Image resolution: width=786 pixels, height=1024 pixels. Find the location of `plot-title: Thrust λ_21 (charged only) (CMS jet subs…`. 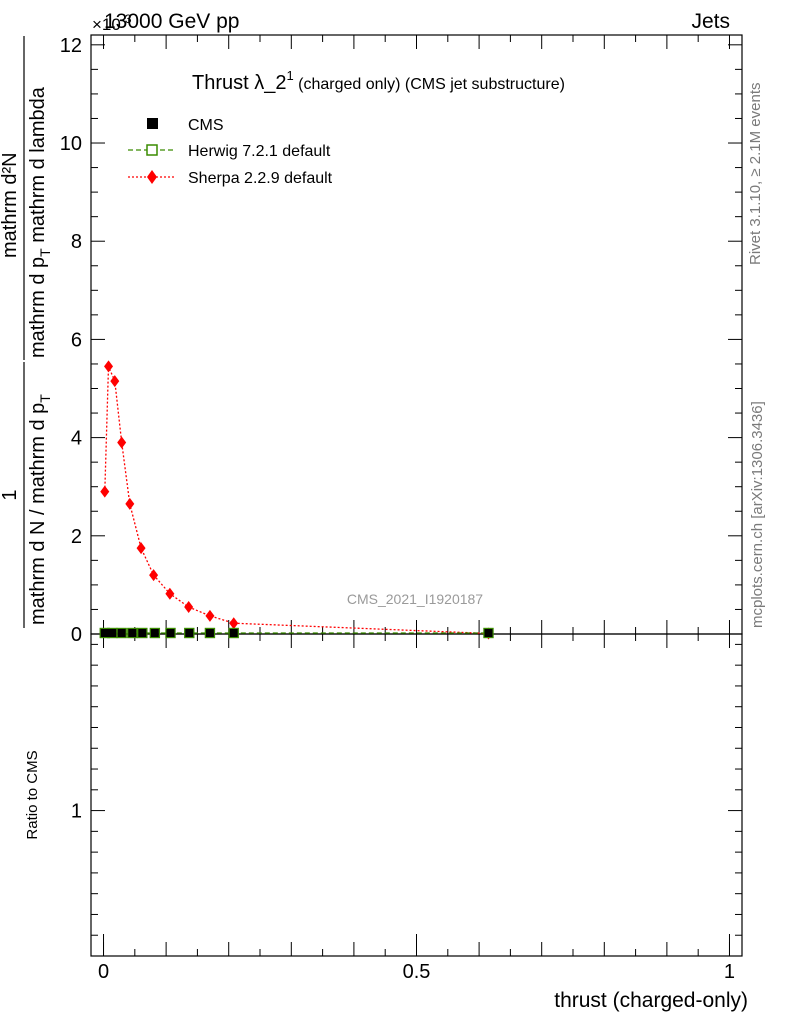

plot-title: Thrust λ_21 (charged only) (CMS jet subs… is located at coordinates (378, 81).